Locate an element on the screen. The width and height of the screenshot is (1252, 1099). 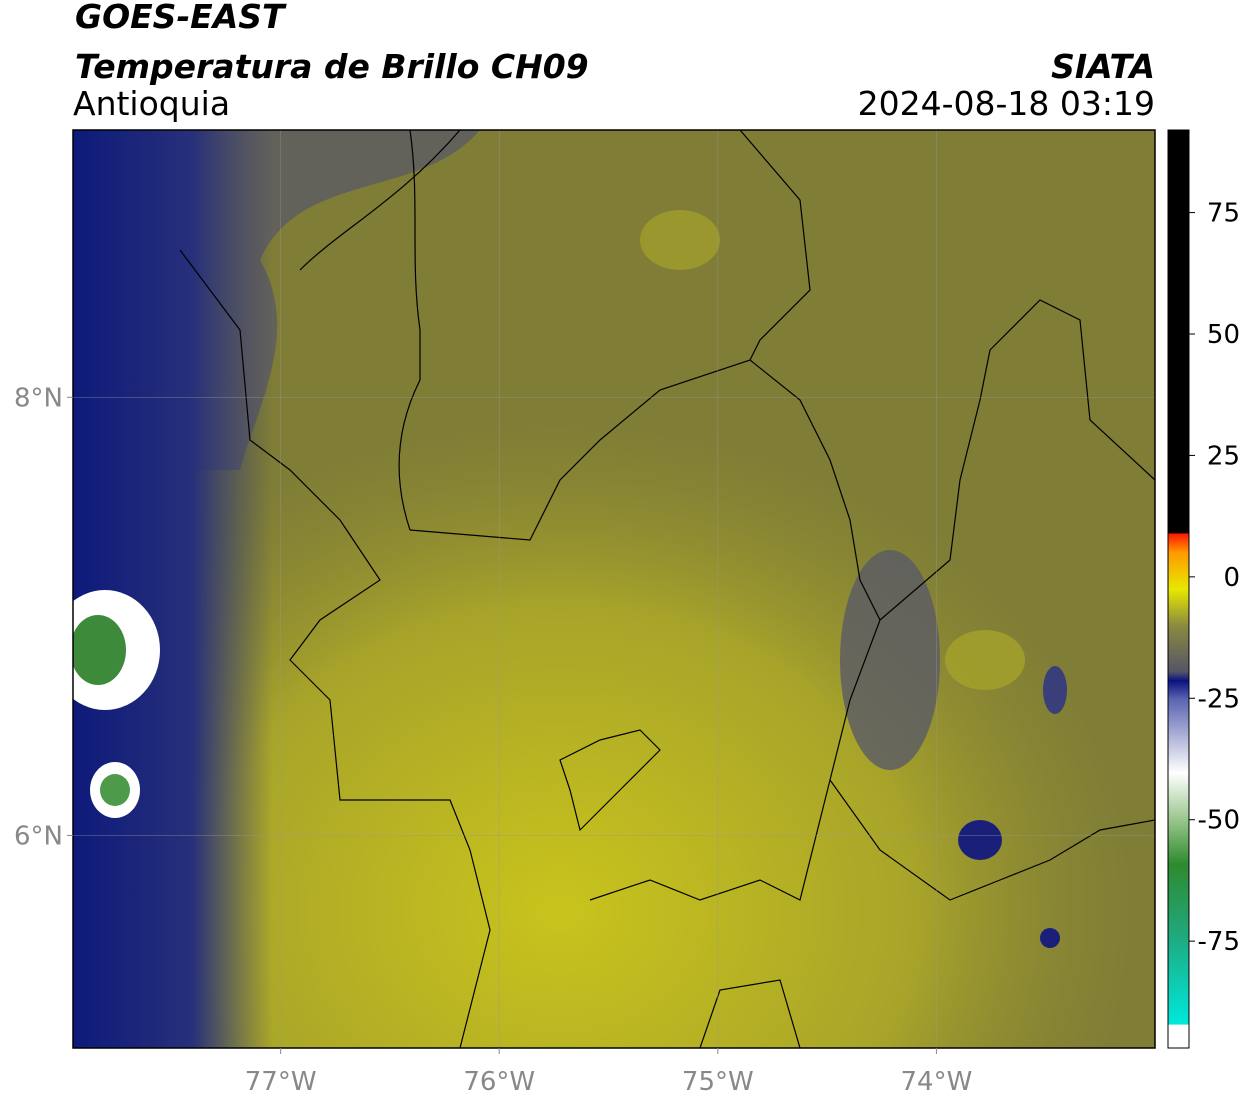
colorbar-tick-label: 75 is located at coordinates (1223, 214).